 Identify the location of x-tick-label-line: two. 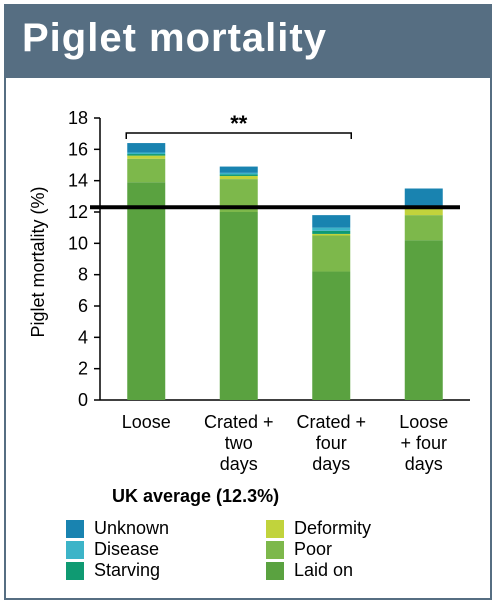
(239, 443).